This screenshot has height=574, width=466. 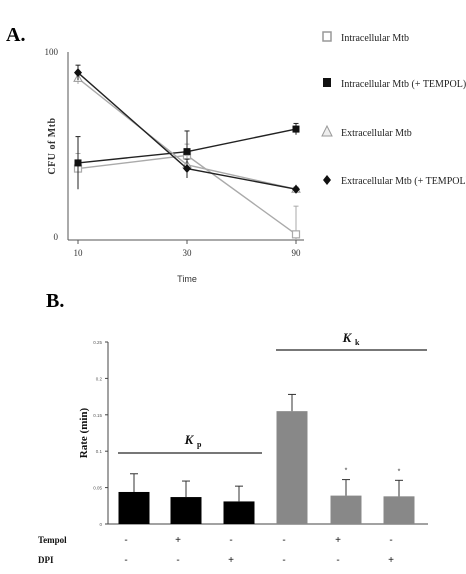 What do you see at coordinates (84, 432) in the screenshot?
I see `y-axis-label-b: Rate (min)` at bounding box center [84, 432].